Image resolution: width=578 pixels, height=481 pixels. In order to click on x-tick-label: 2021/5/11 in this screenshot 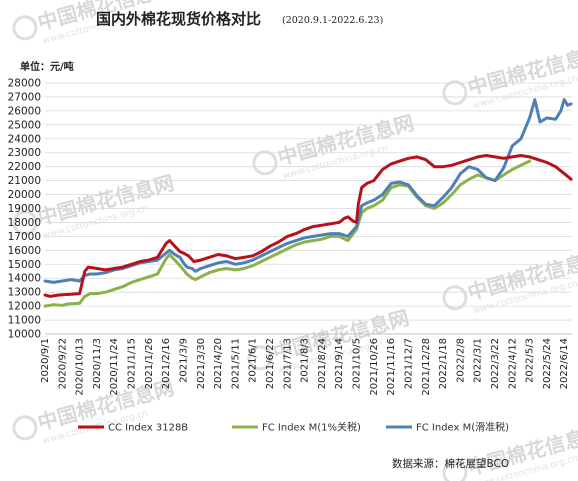, I will do `click(235, 363)`.